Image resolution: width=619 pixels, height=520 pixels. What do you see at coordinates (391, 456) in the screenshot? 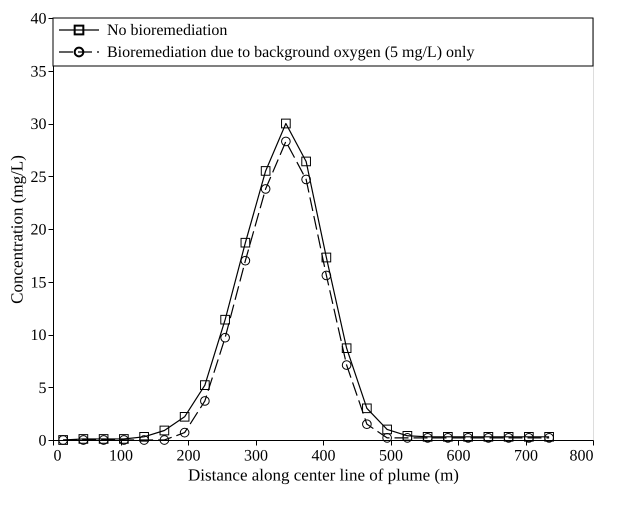
I see `x-tick-label: 500` at bounding box center [391, 456].